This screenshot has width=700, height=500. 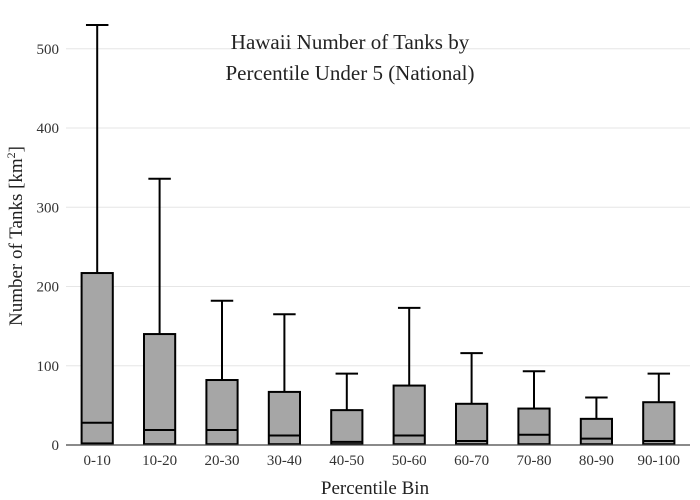 What do you see at coordinates (48, 50) in the screenshot?
I see `y-tick-label-500: 500` at bounding box center [48, 50].